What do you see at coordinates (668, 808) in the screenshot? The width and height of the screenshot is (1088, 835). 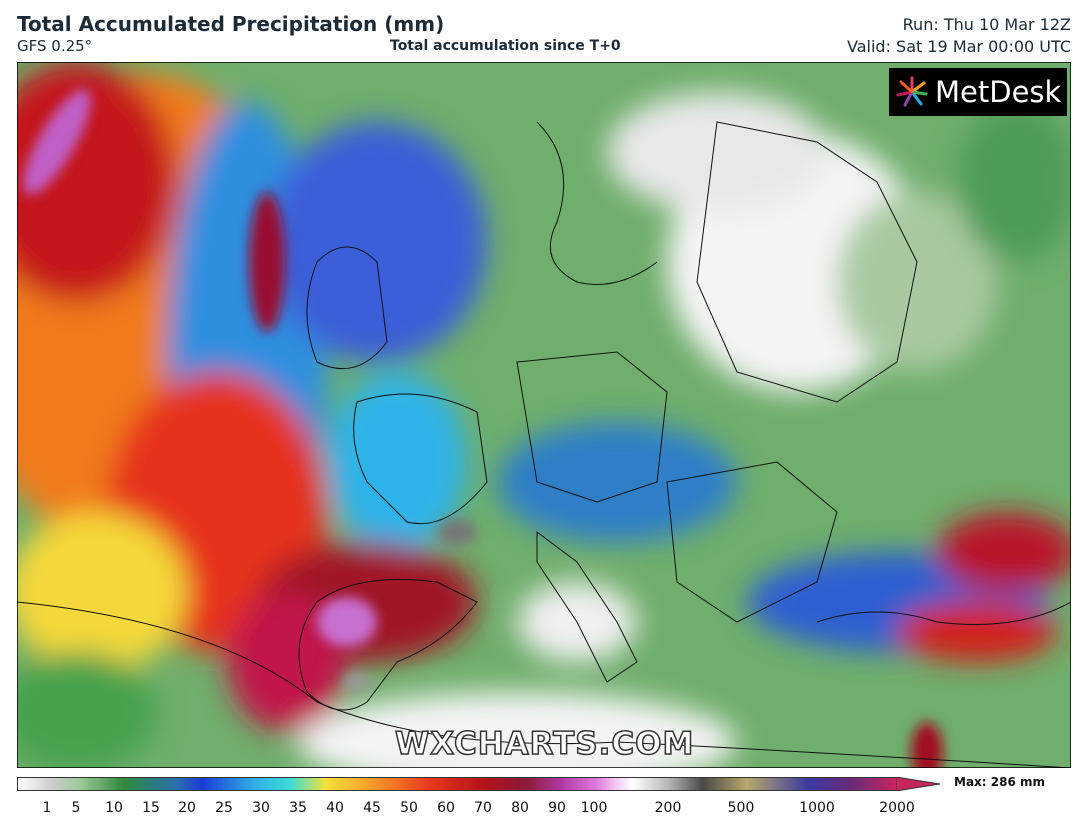 I see `colorbar-label: 200` at bounding box center [668, 808].